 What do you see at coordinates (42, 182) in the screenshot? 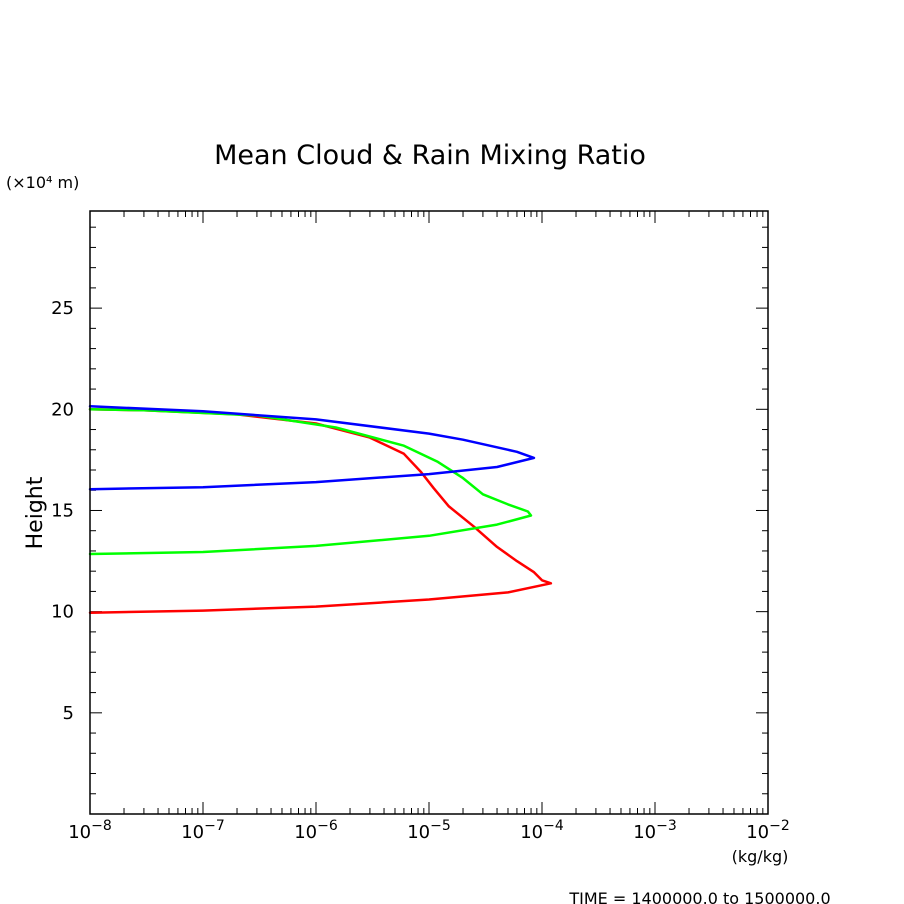
I see `y-unit-label: (×10⁴ m)` at bounding box center [42, 182].